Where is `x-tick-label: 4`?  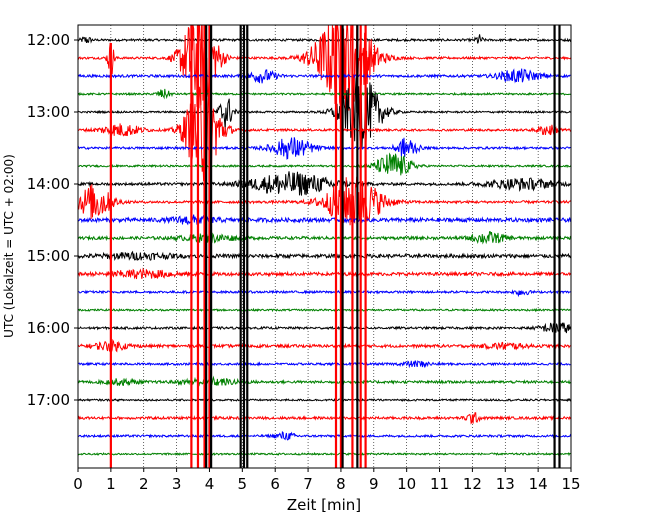 x-tick-label: 4 is located at coordinates (210, 484).